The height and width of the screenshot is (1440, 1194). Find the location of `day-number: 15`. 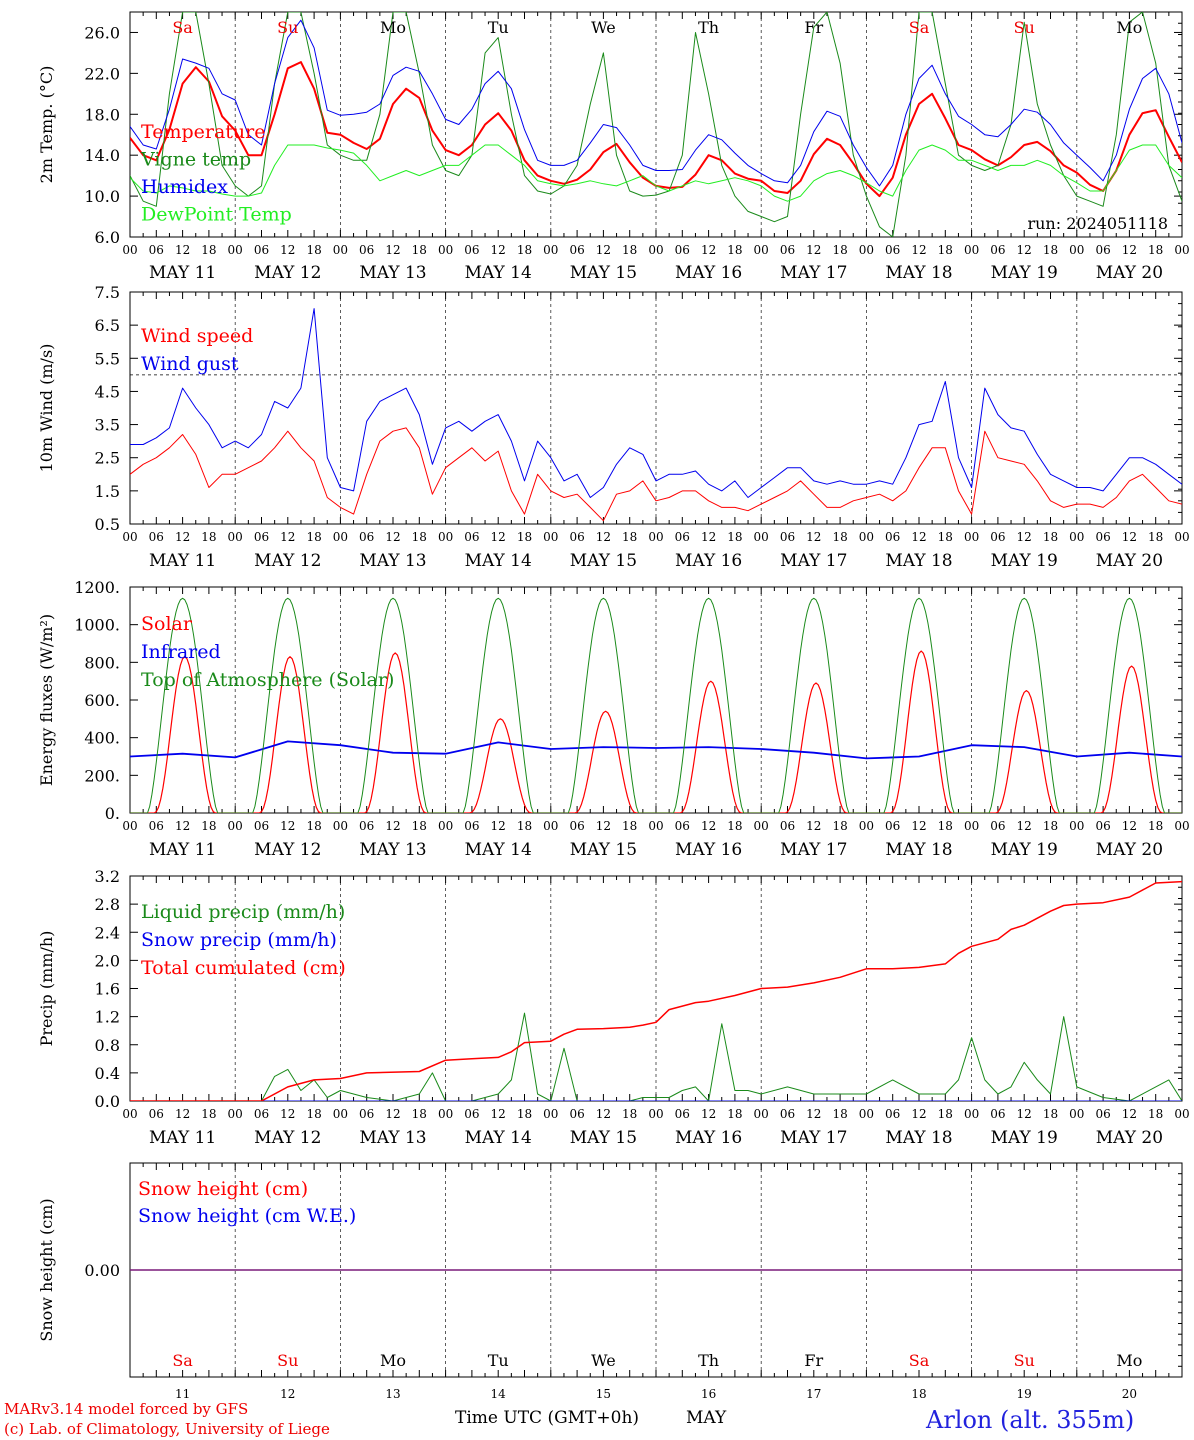

day-number: 15 is located at coordinates (603, 1394).